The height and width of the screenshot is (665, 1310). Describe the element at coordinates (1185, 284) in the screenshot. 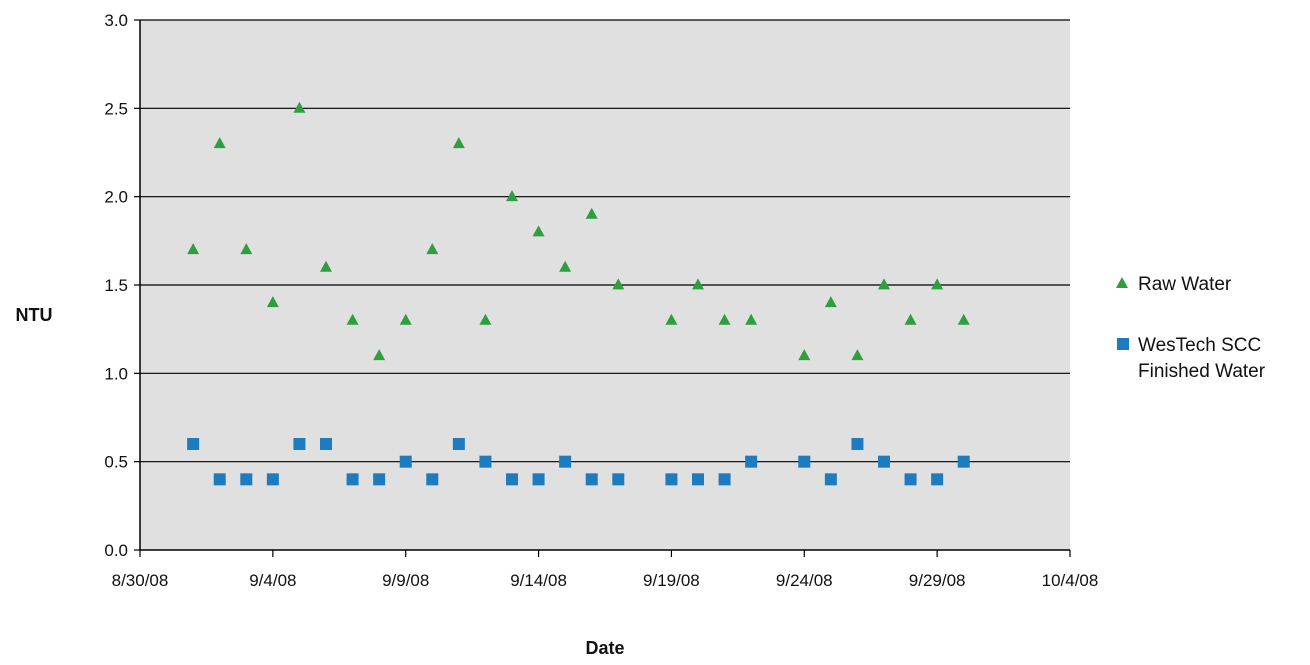

I see `legend-label-raw-water: Raw Water` at that location.